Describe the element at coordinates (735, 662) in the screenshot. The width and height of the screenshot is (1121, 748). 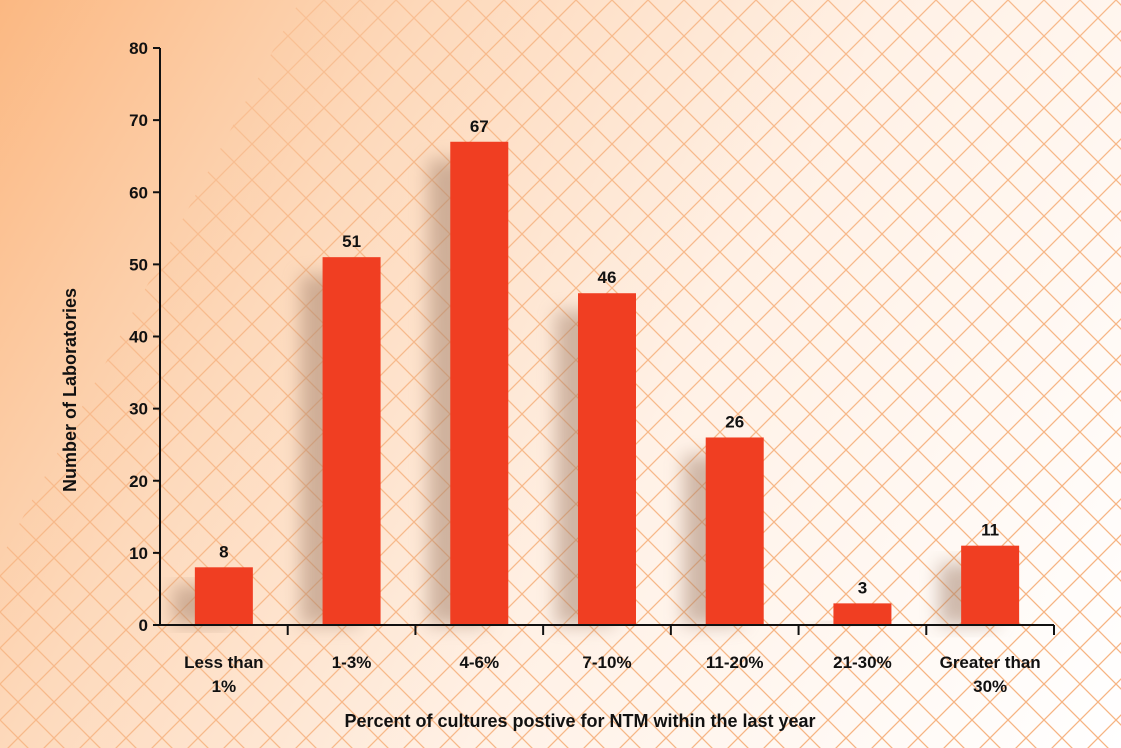
I see `x-tick-label: 11-20%` at that location.